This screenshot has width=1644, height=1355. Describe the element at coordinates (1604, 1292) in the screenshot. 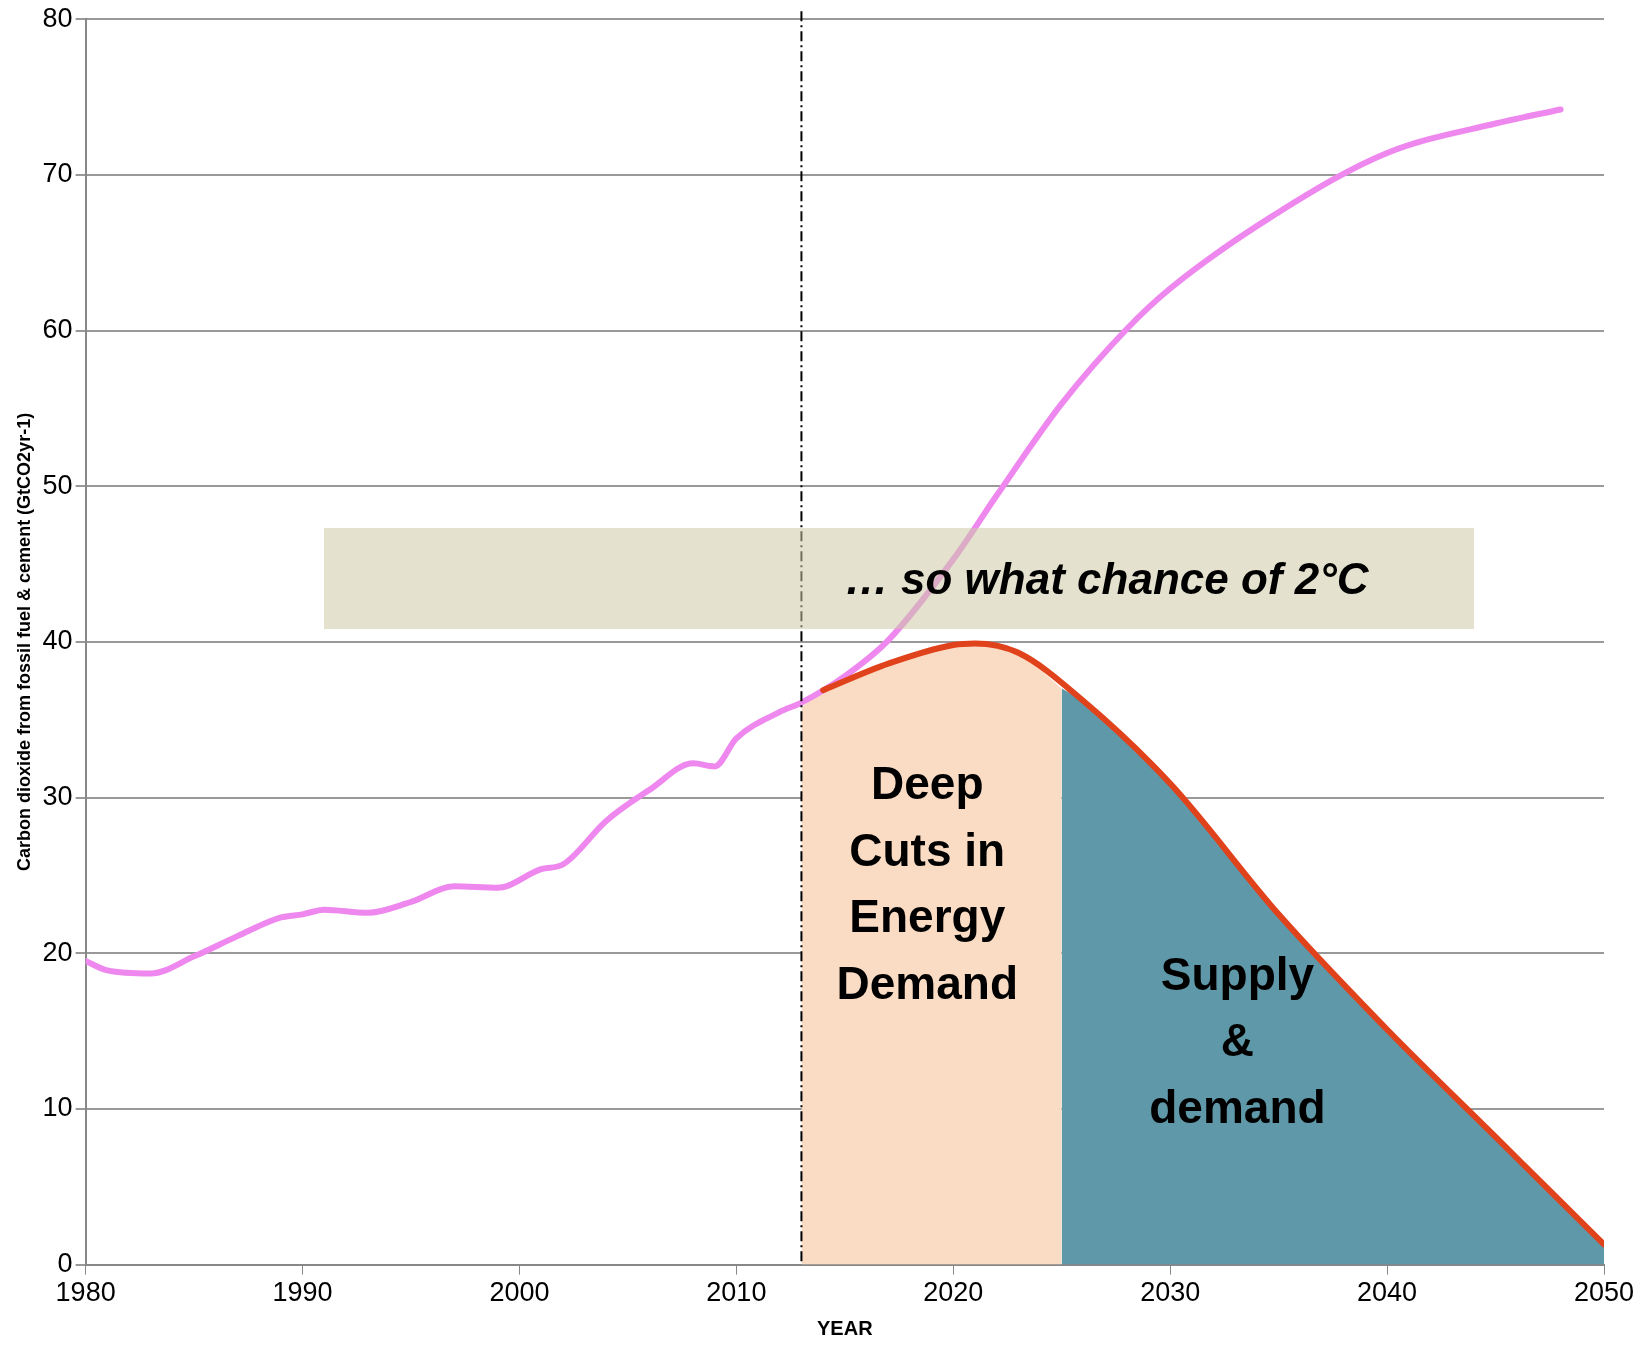

I see `x-tick-label: 2050` at that location.